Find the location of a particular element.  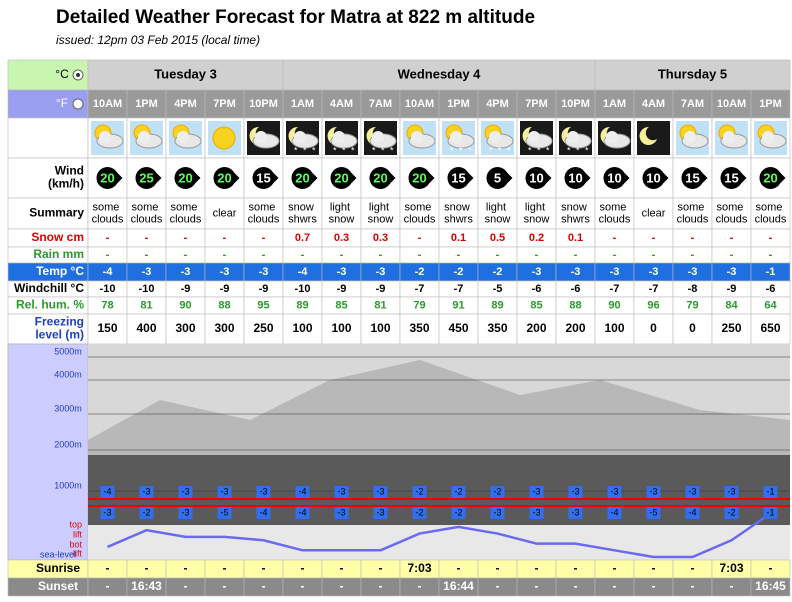

summary: some clouds is located at coordinates (693, 213).